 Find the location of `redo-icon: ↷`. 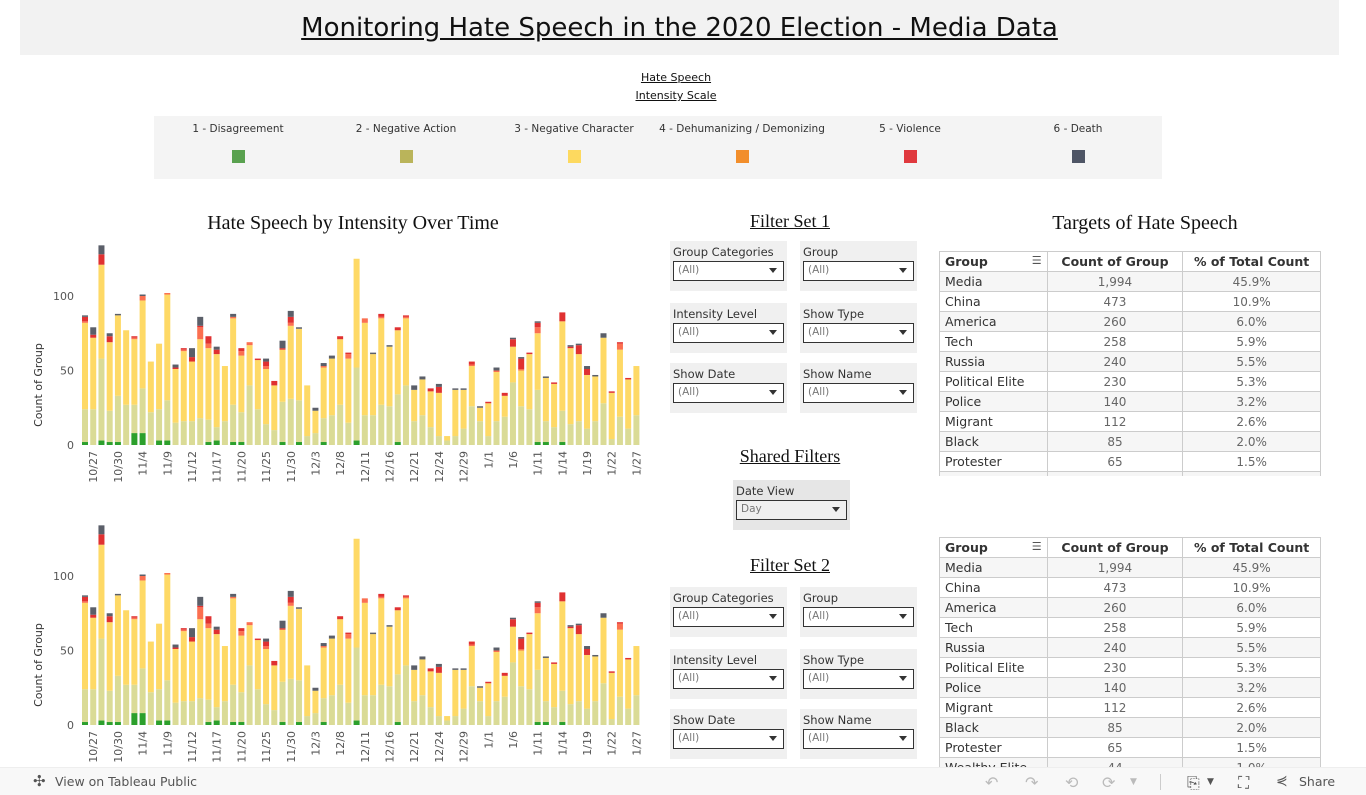

redo-icon: ↷ is located at coordinates (1032, 782).